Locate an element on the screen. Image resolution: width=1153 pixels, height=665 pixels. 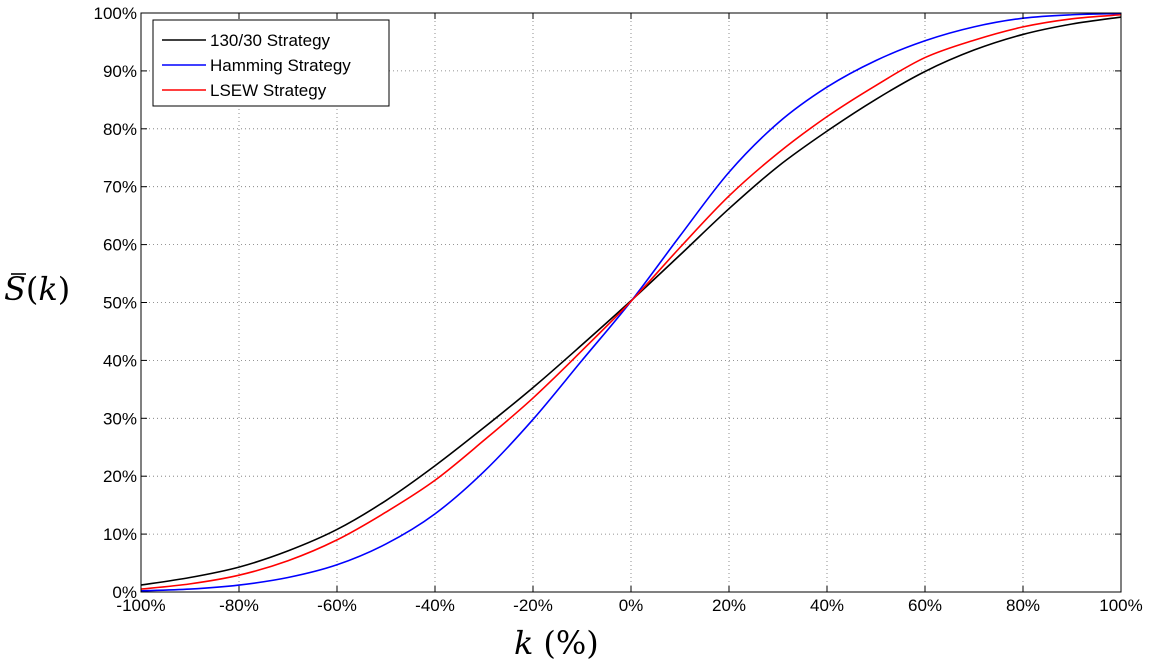
y-axis-label: S(k) is located at coordinates (37, 289).